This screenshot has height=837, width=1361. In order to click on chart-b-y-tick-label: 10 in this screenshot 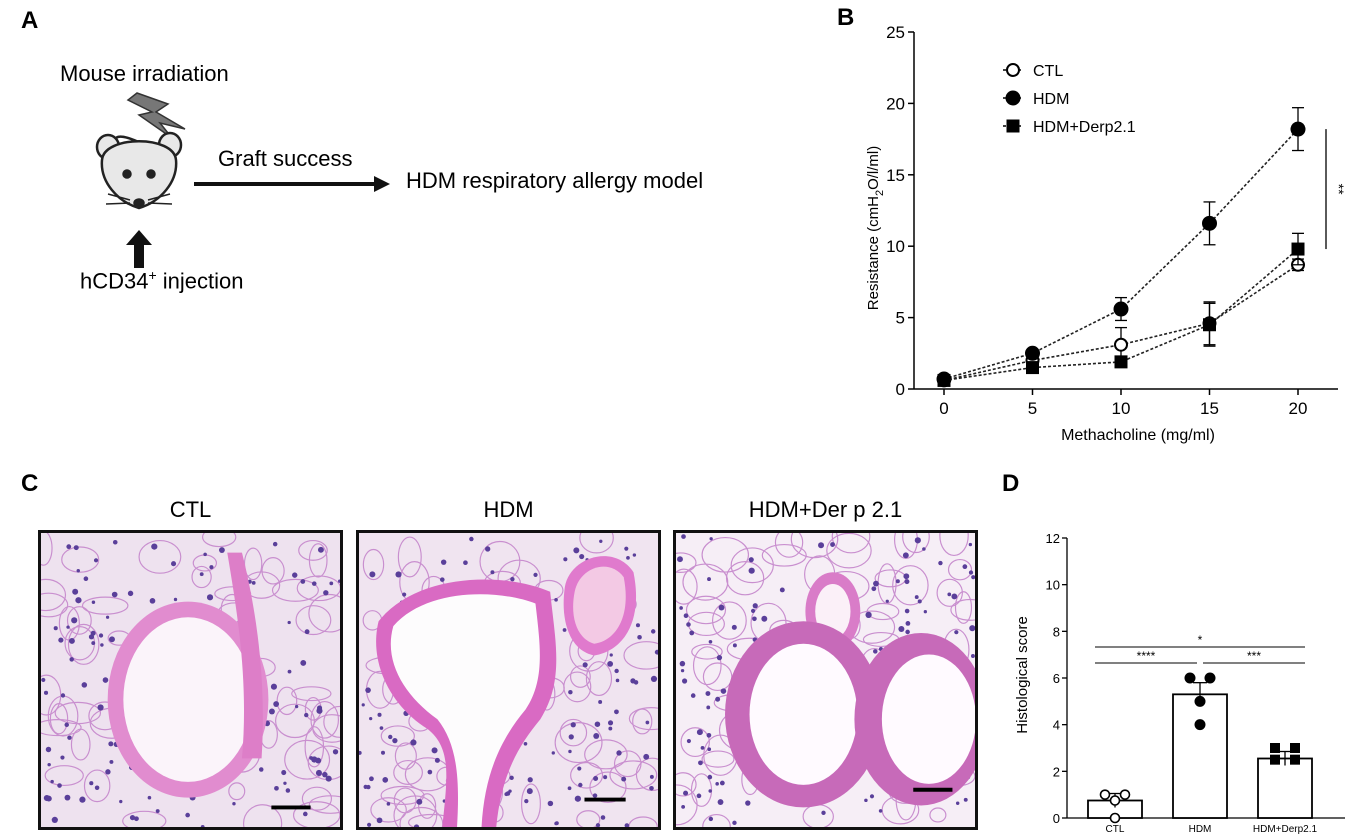, I will do `click(895, 246)`.